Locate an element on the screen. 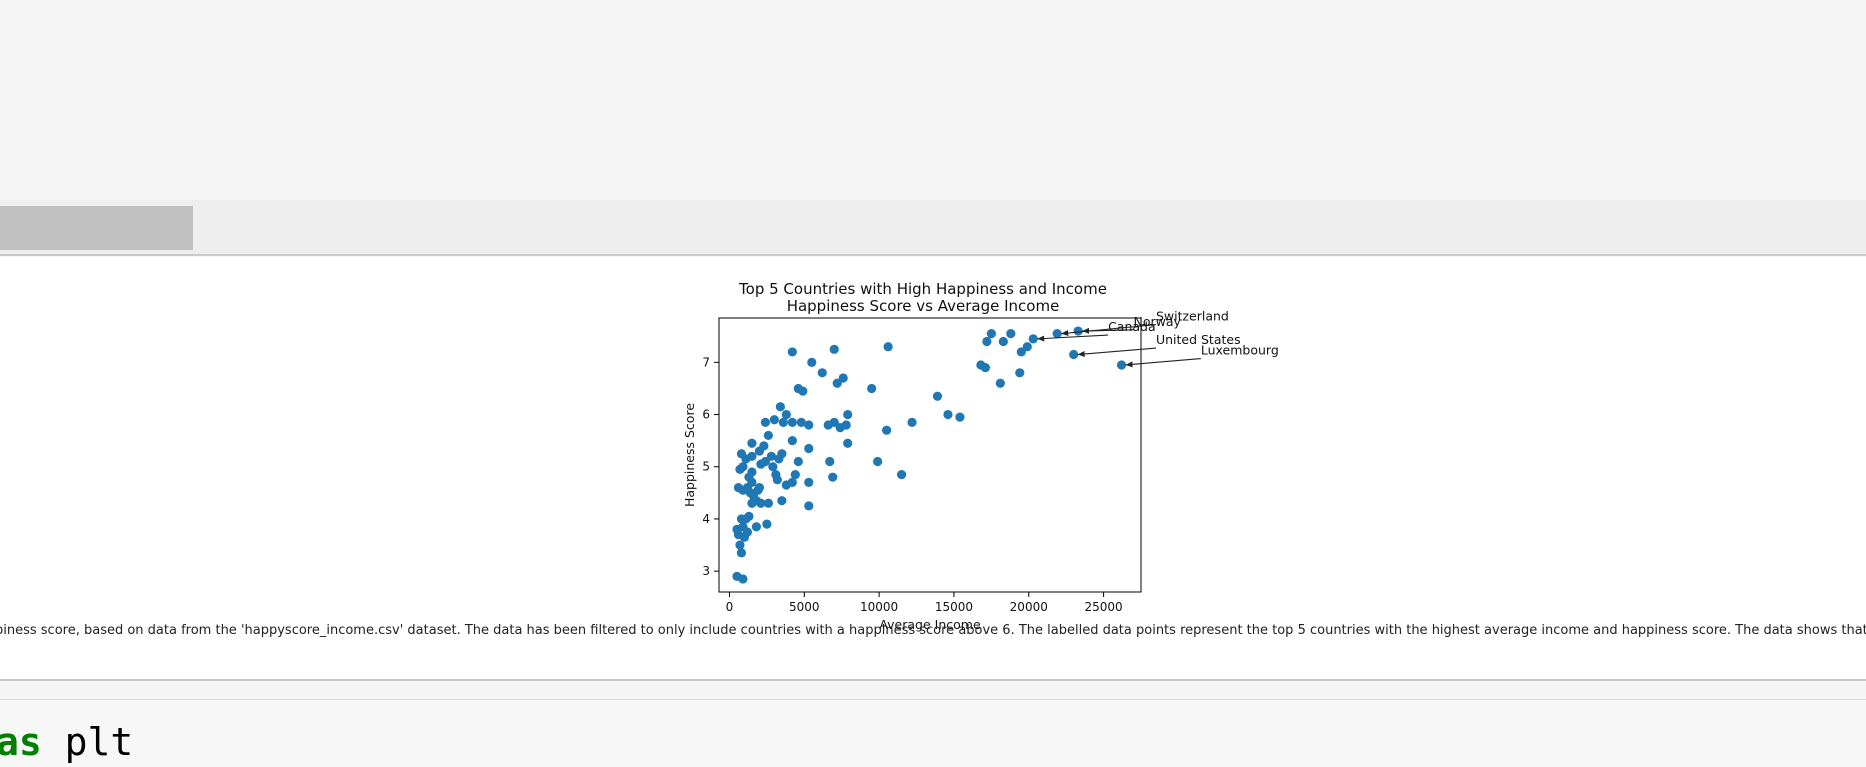  annotation-label: Switzerland is located at coordinates (1192, 316).